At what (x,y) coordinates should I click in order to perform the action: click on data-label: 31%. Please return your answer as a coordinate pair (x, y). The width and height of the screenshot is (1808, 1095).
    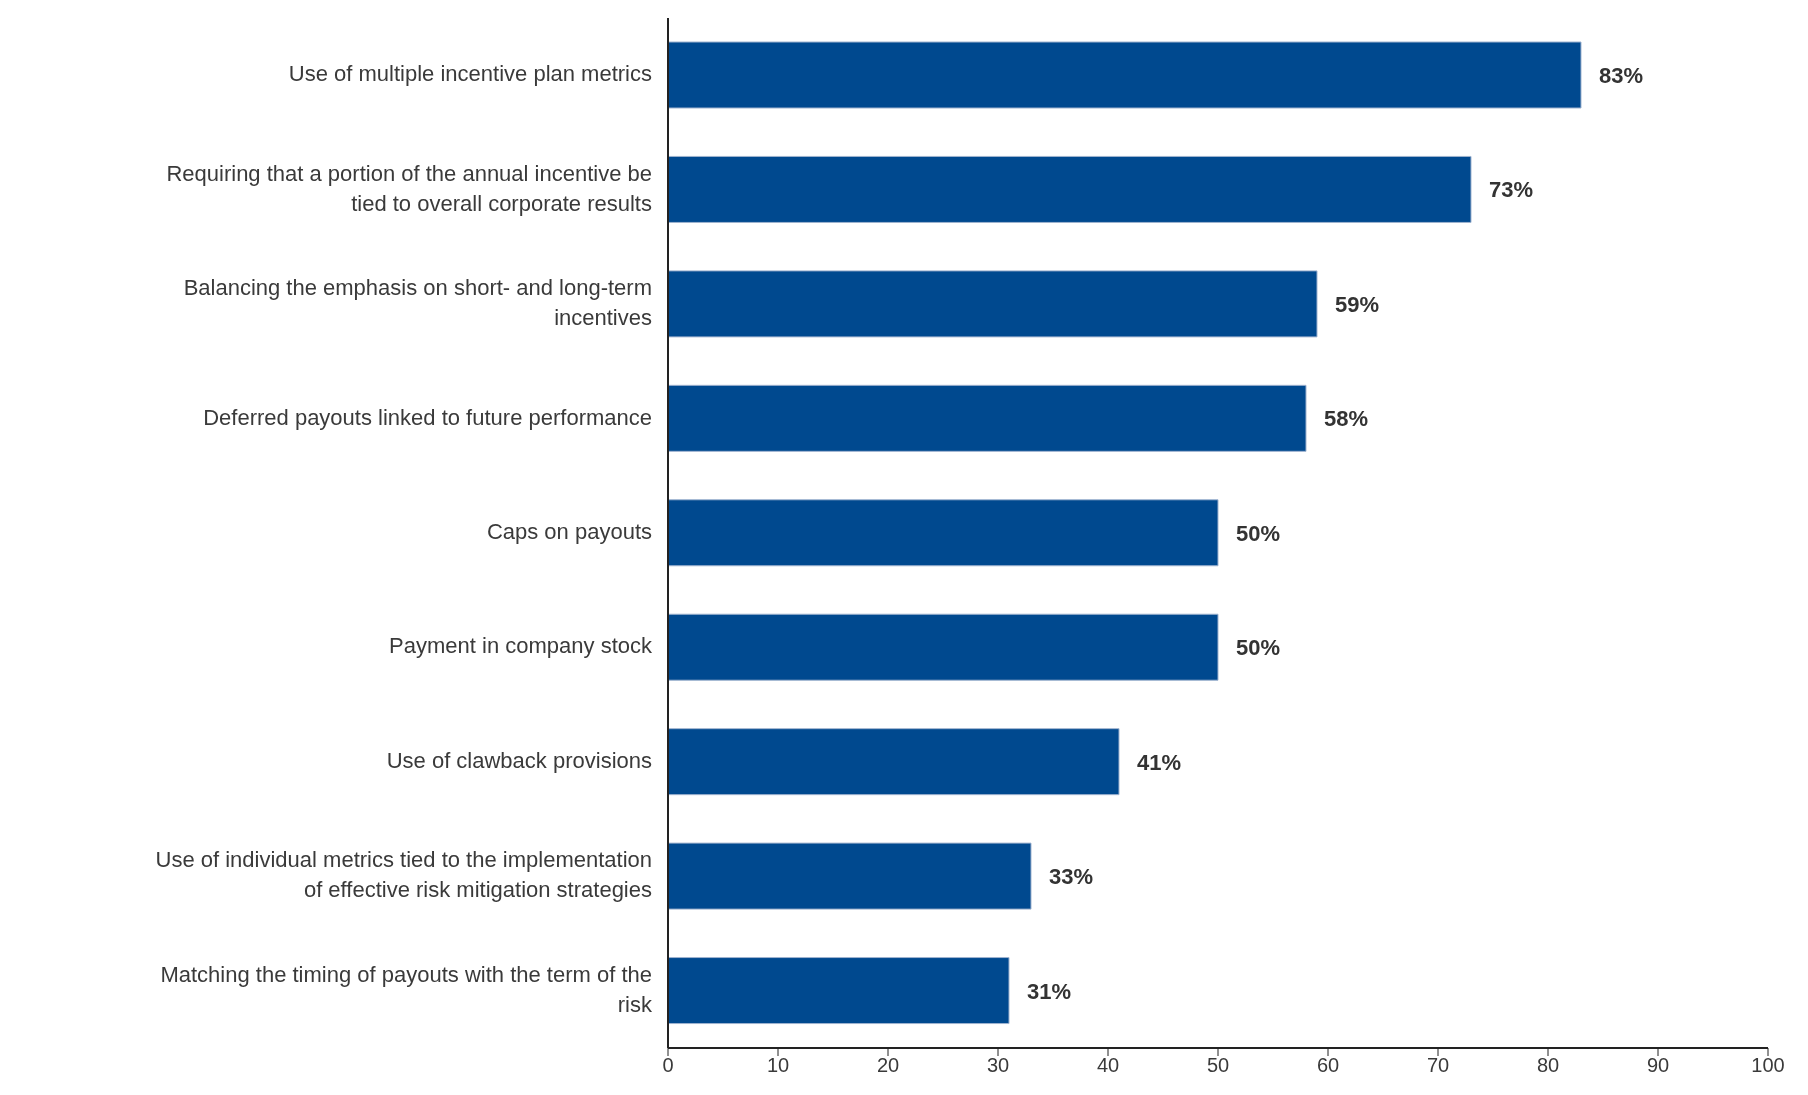
    Looking at the image, I should click on (1049, 991).